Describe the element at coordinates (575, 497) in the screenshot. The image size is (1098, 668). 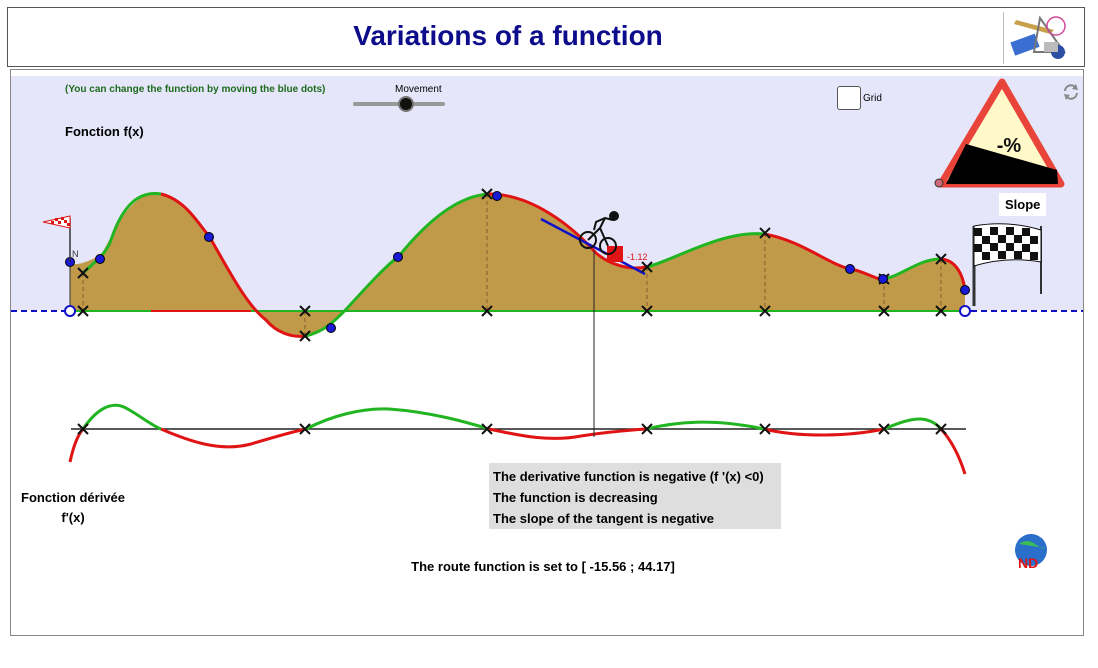
I see `info-line-function: The function is decreasing` at that location.